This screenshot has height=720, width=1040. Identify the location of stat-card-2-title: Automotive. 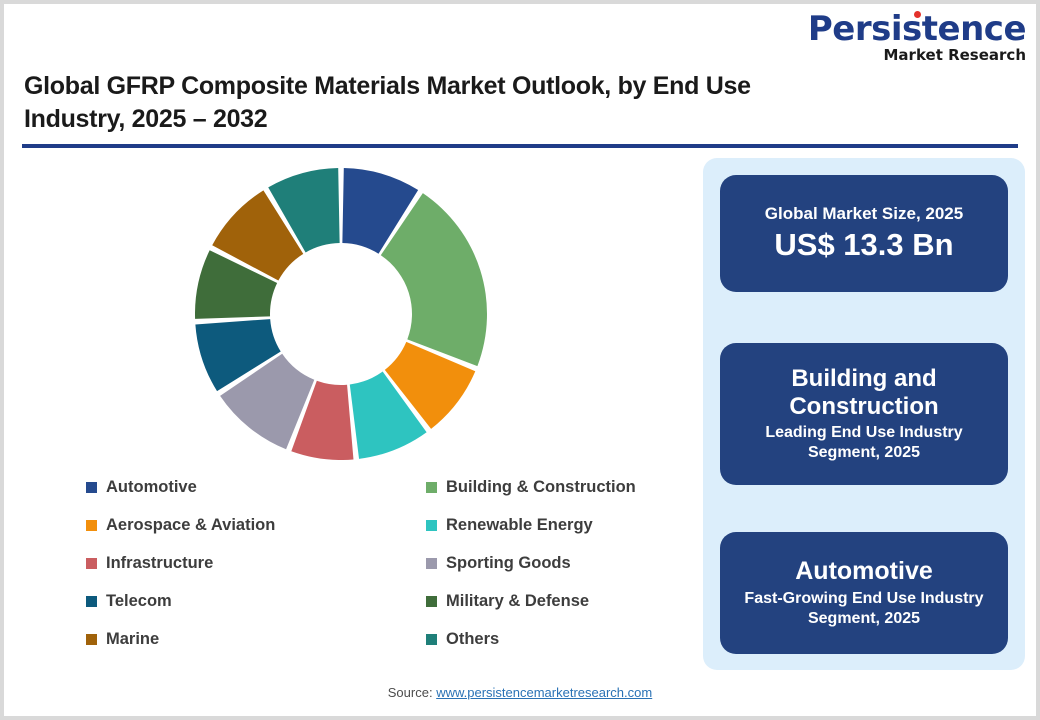
(864, 571).